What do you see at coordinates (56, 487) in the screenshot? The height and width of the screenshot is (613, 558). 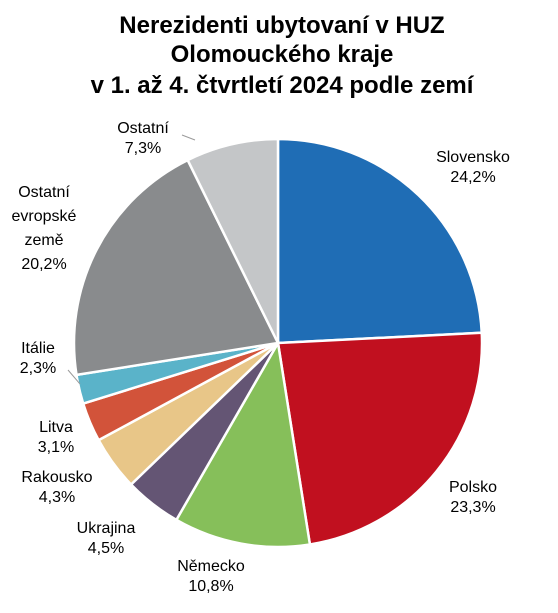 I see `slice-label: Rakousko 4,3%` at bounding box center [56, 487].